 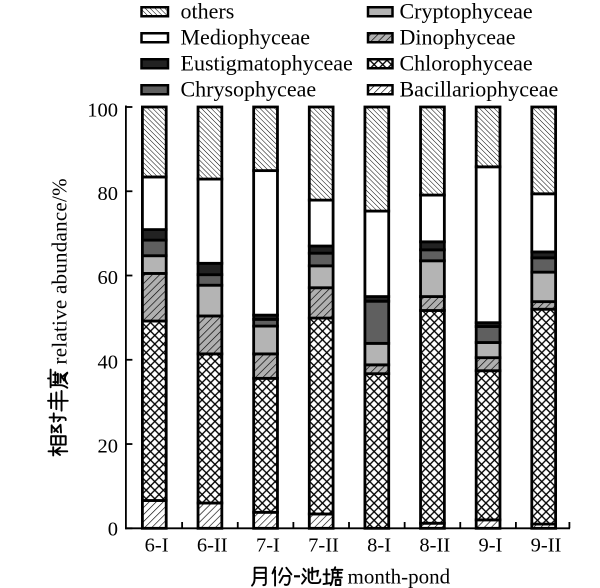 I want to click on svg-text: 80, so click(x=108, y=194).